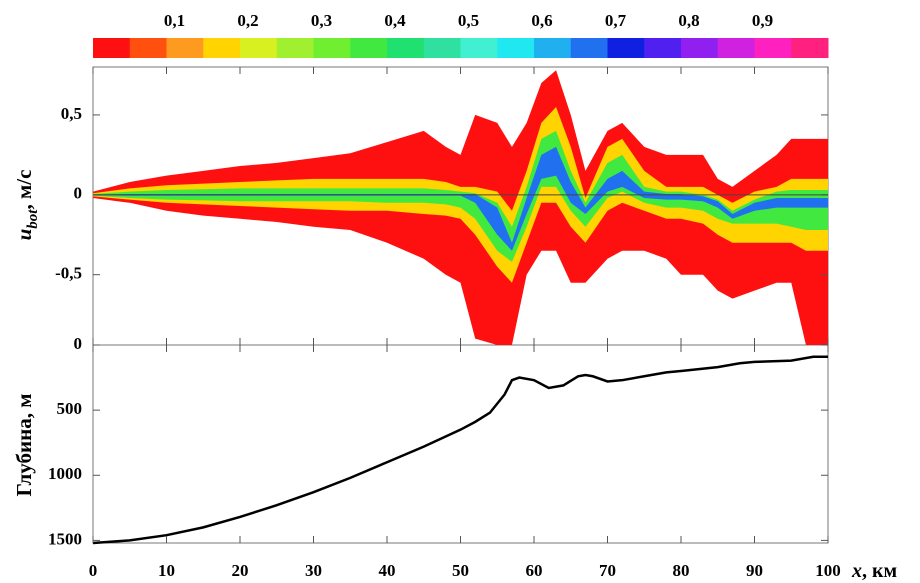 The height and width of the screenshot is (583, 920). I want to click on colorbar-tick-label: 0,3, so click(321, 20).